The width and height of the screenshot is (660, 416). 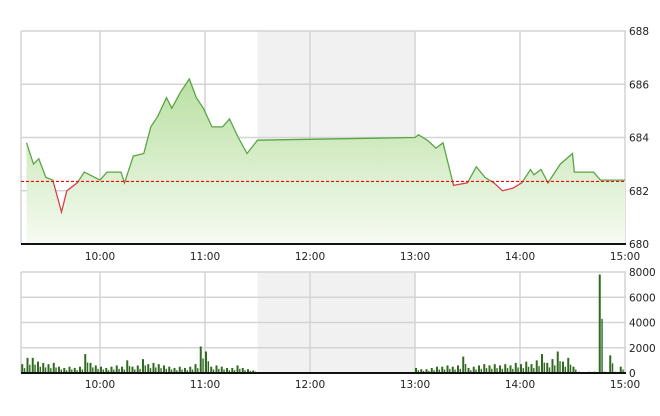 What do you see at coordinates (642, 273) in the screenshot?
I see `y-tick-label: 8000` at bounding box center [642, 273].